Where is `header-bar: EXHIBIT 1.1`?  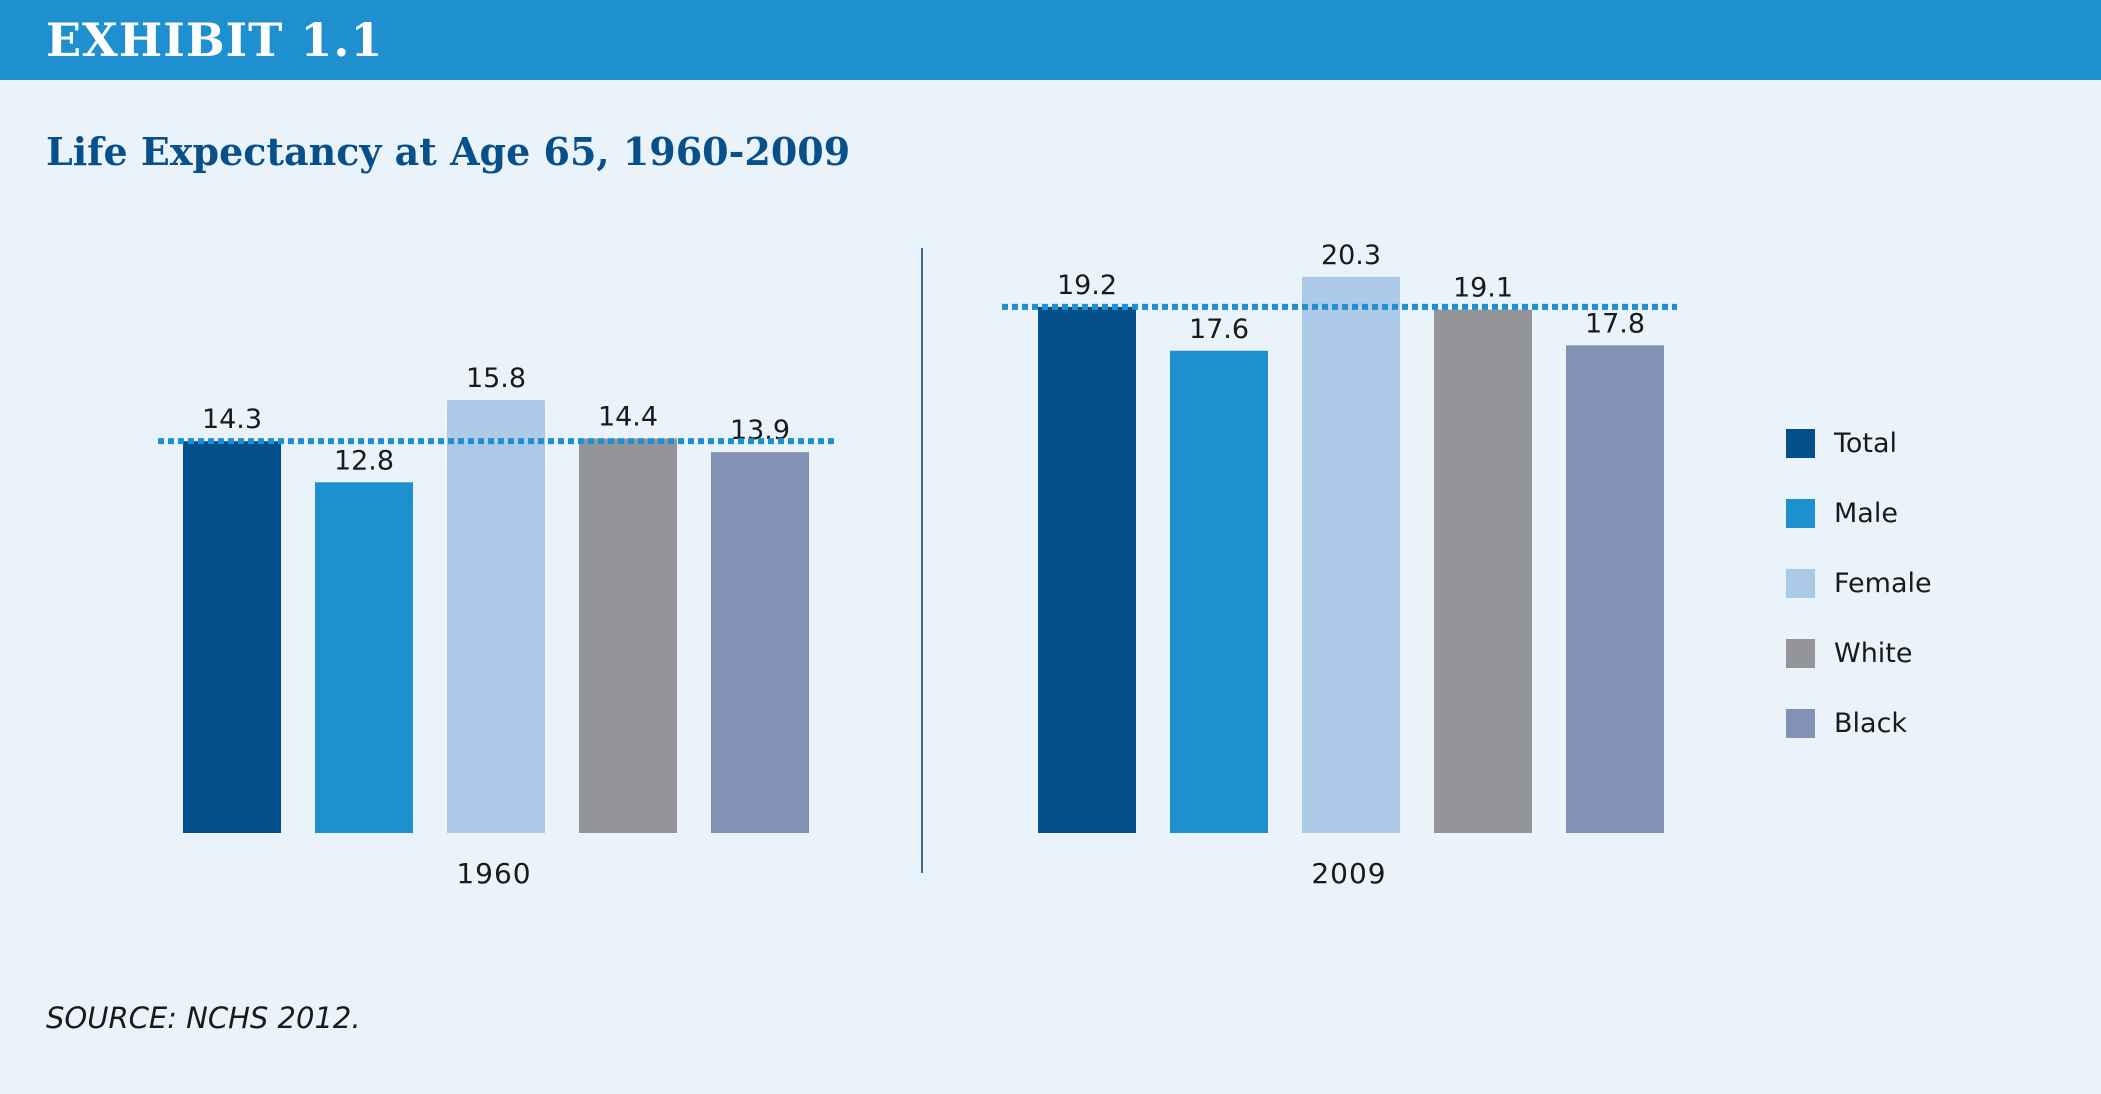
header-bar: EXHIBIT 1.1 is located at coordinates (1050, 40).